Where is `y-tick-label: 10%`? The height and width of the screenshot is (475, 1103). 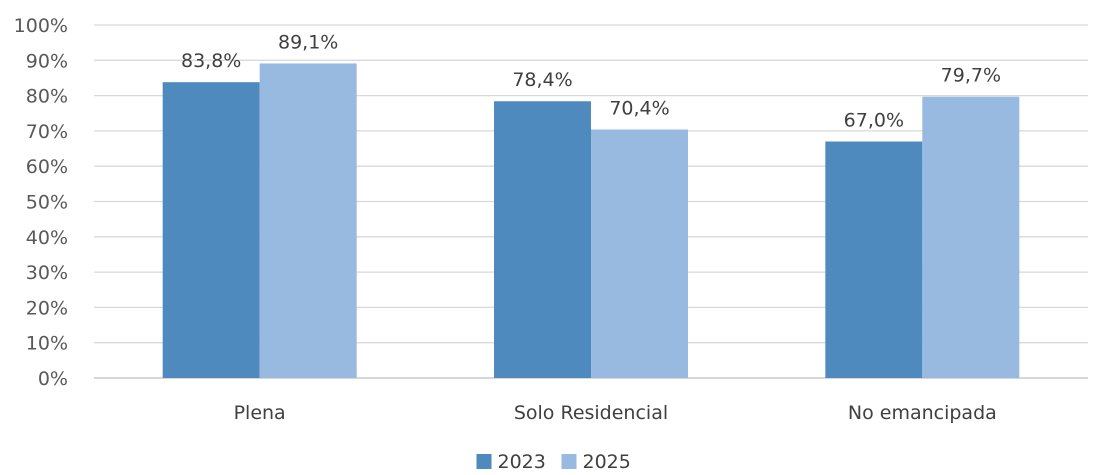 y-tick-label: 10% is located at coordinates (47, 344).